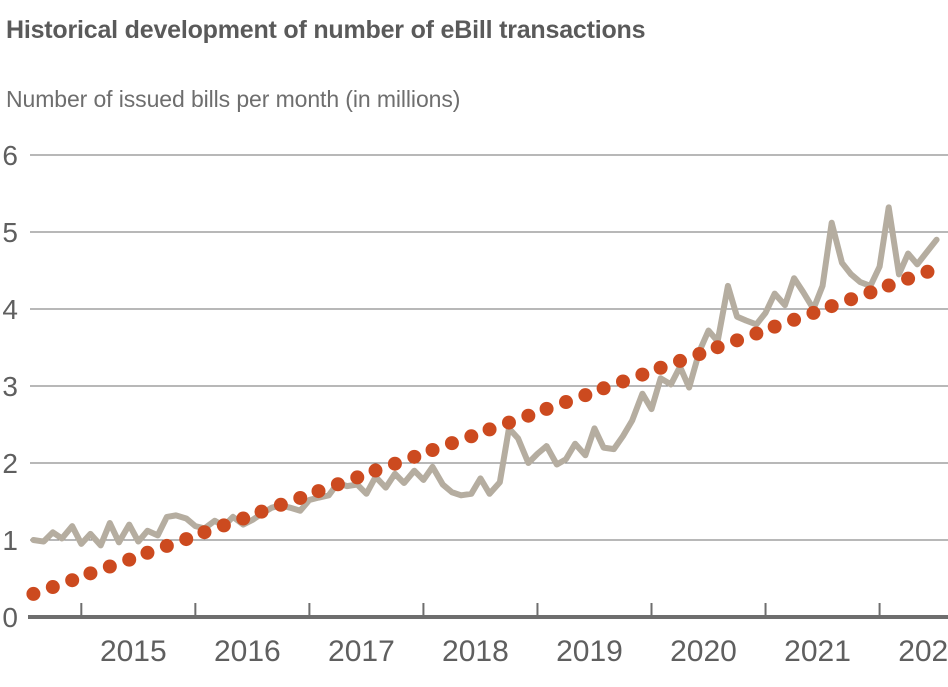 Image resolution: width=948 pixels, height=687 pixels. I want to click on svg-text: 2017, so click(361, 651).